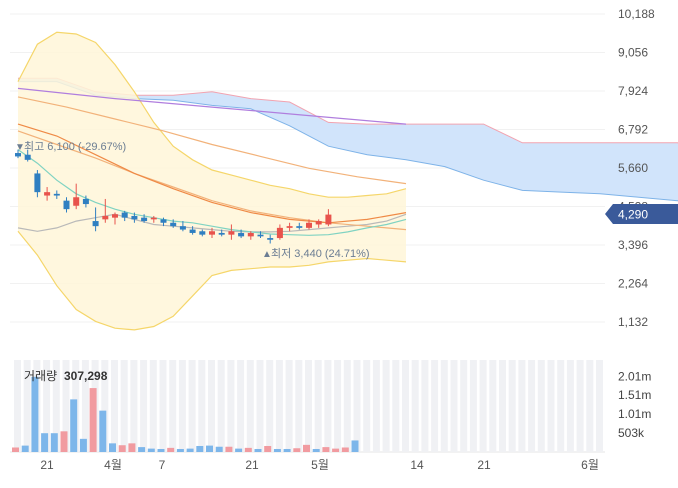 The image size is (678, 488). Describe the element at coordinates (634, 414) in the screenshot. I see `volume-tick-label: 1.01m` at that location.